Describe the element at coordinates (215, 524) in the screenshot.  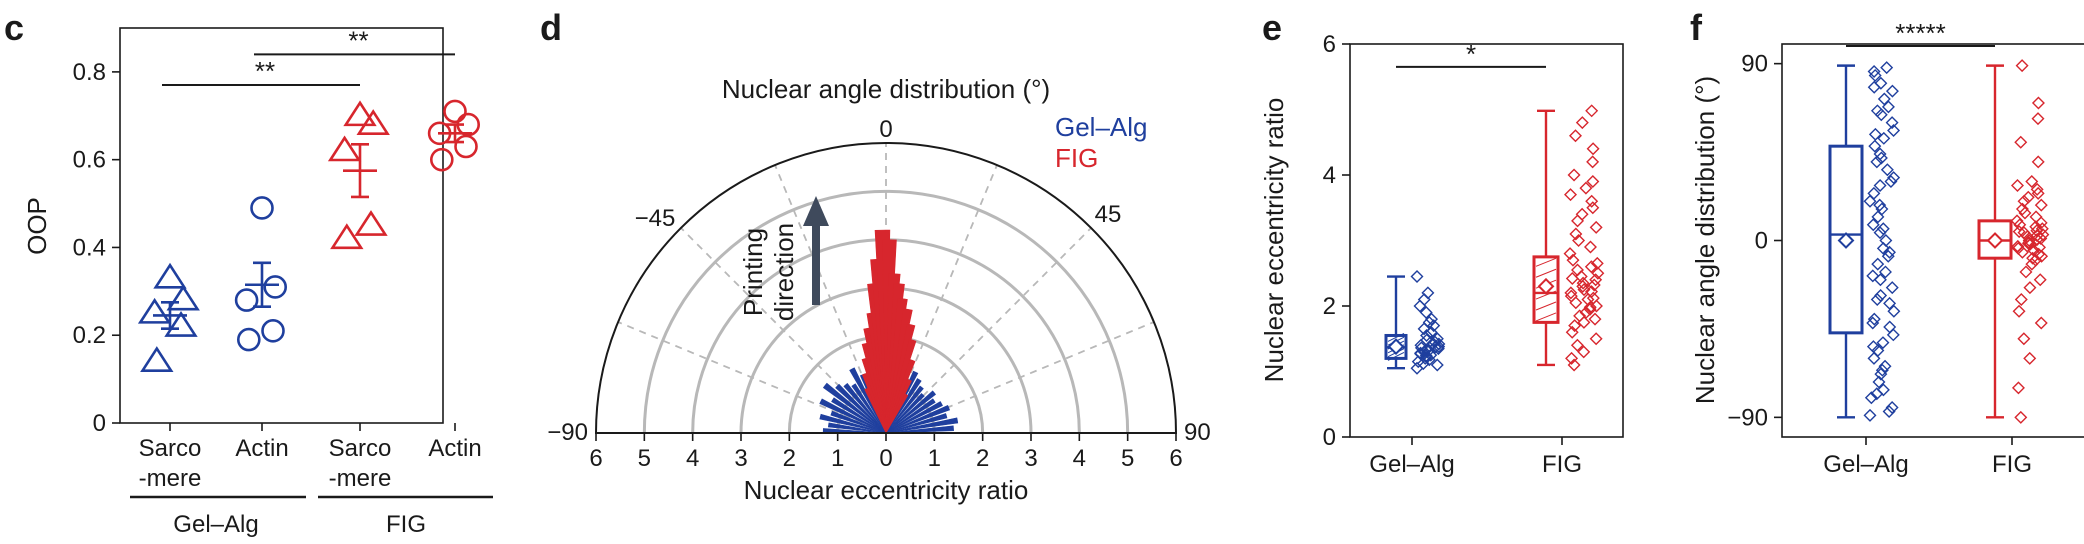
I see `panel-c-group-gel-alg: Gel–Alg` at that location.